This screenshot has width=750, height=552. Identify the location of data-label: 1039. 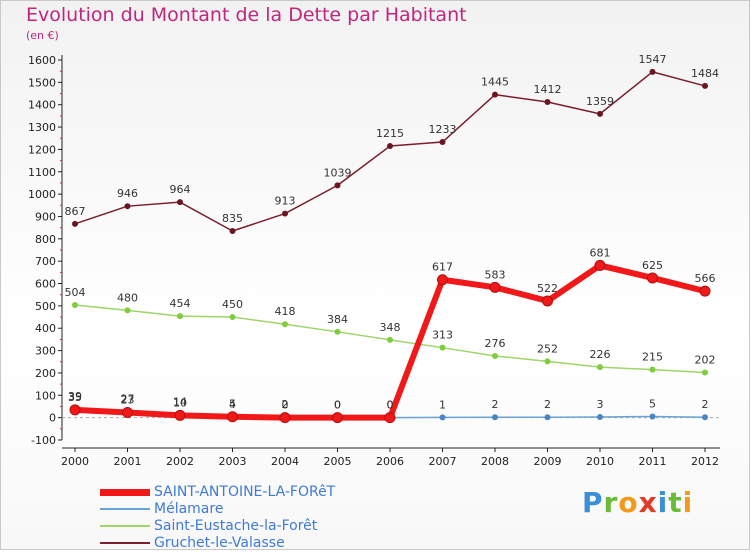
(338, 172).